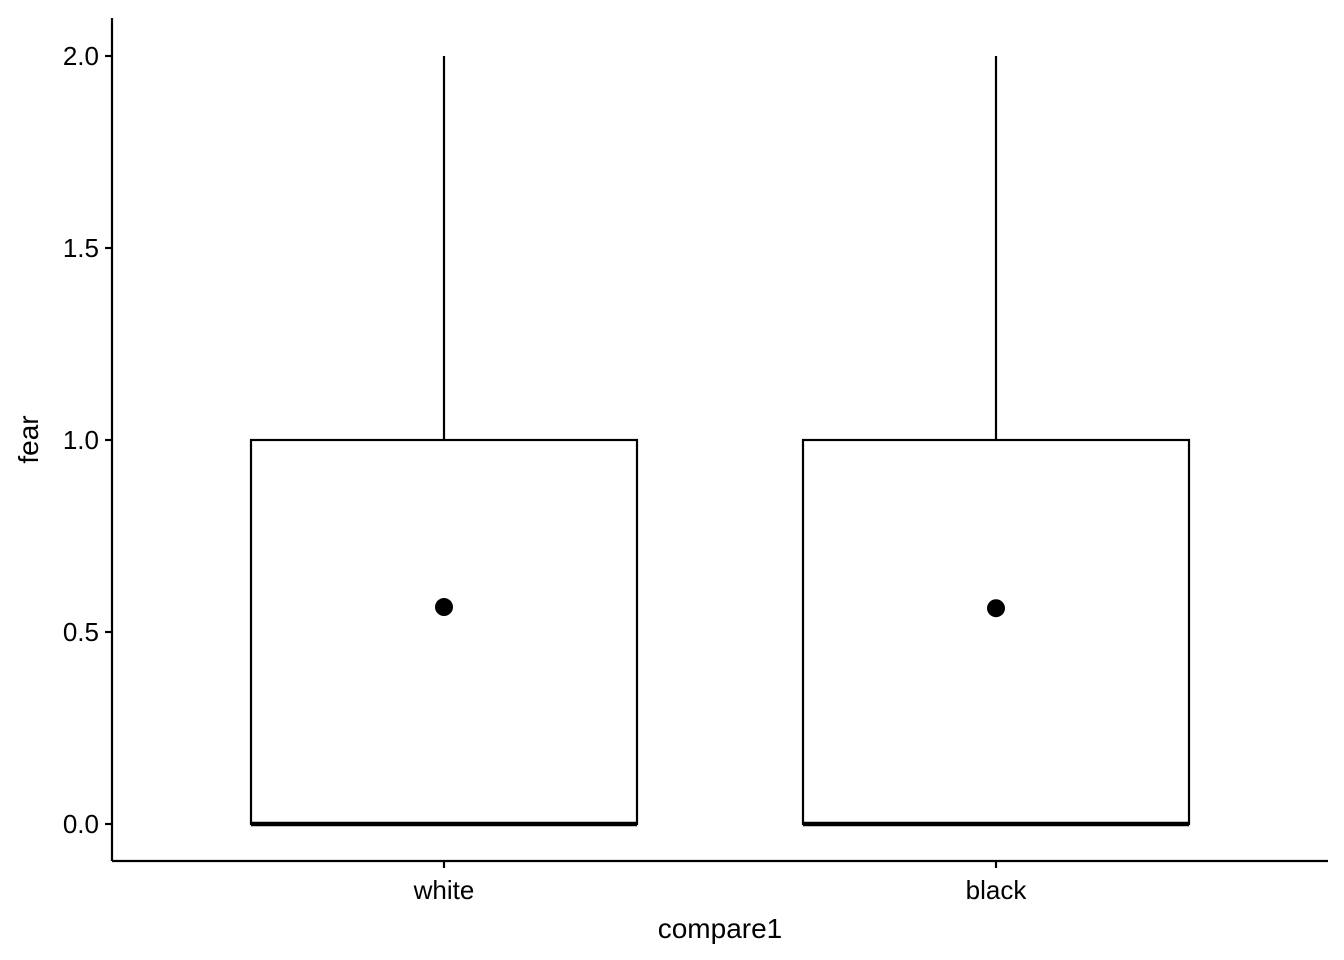  Describe the element at coordinates (81, 56) in the screenshot. I see `y-tick-label: 2.0` at that location.